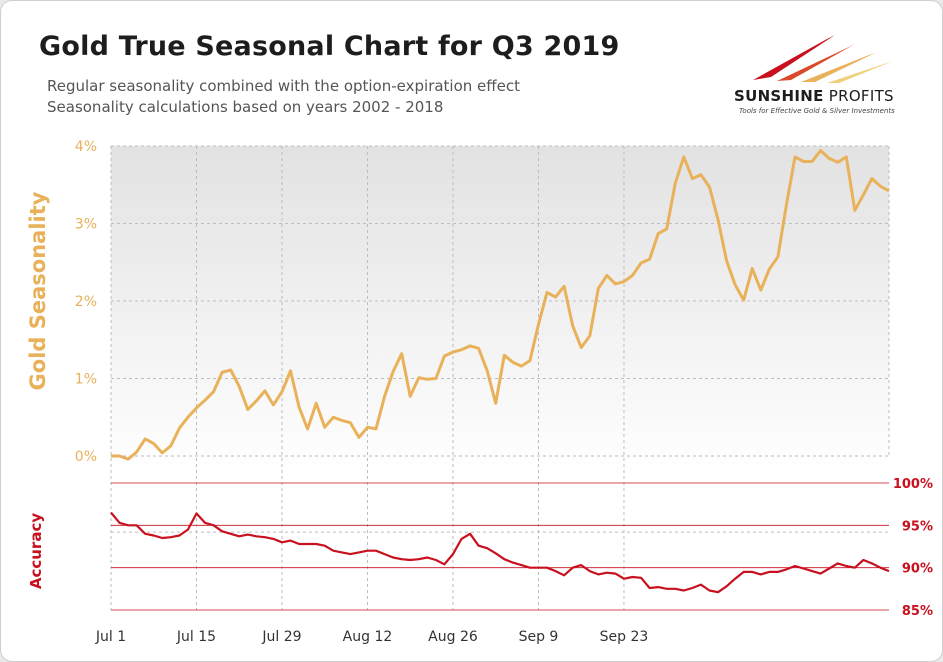  What do you see at coordinates (110, 637) in the screenshot?
I see `x-tick-label: Jul 1` at bounding box center [110, 637].